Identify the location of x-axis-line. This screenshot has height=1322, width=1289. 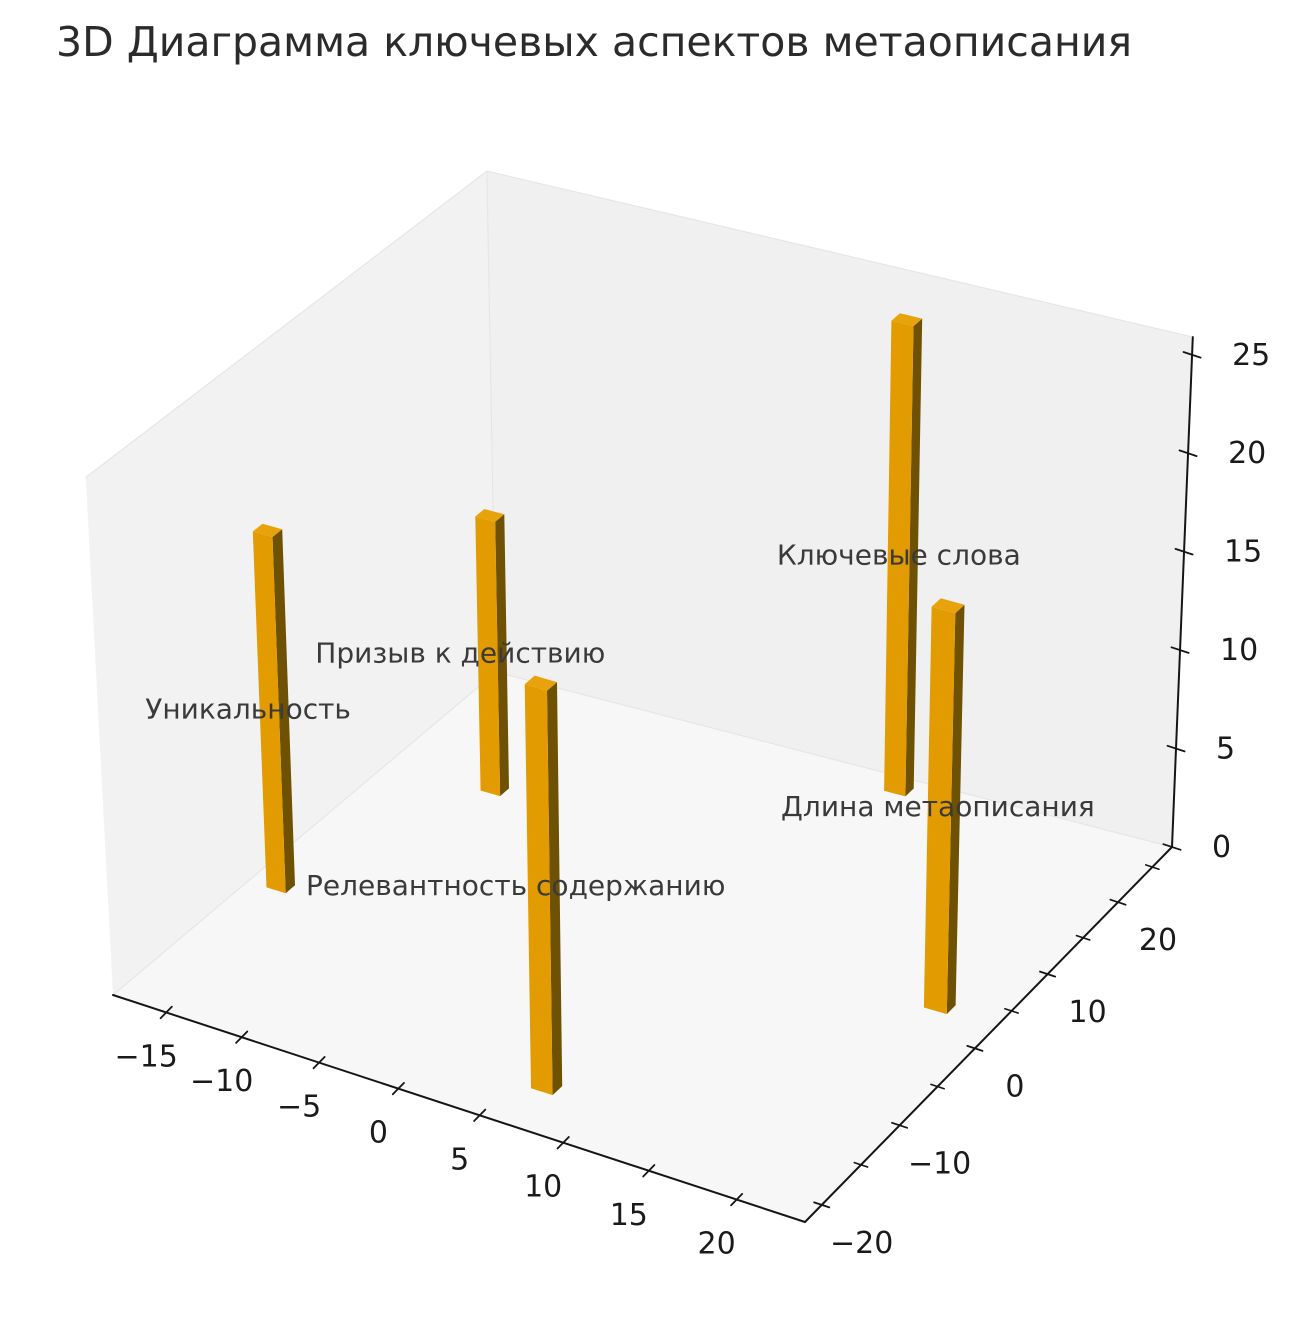
(459, 1108).